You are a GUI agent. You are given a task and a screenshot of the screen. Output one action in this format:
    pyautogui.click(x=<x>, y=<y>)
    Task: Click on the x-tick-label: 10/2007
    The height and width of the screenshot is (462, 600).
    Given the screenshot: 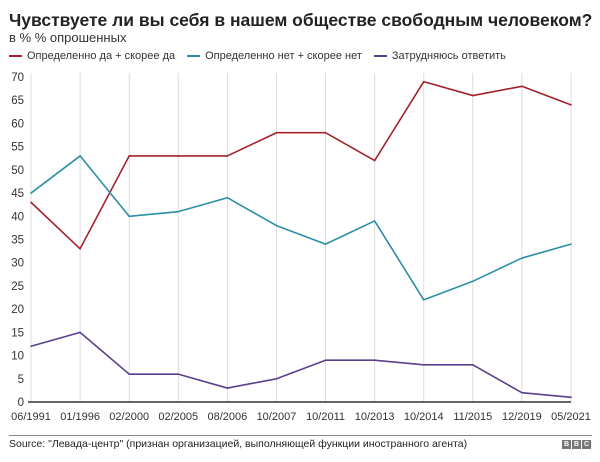 What is the action you would take?
    pyautogui.click(x=277, y=417)
    